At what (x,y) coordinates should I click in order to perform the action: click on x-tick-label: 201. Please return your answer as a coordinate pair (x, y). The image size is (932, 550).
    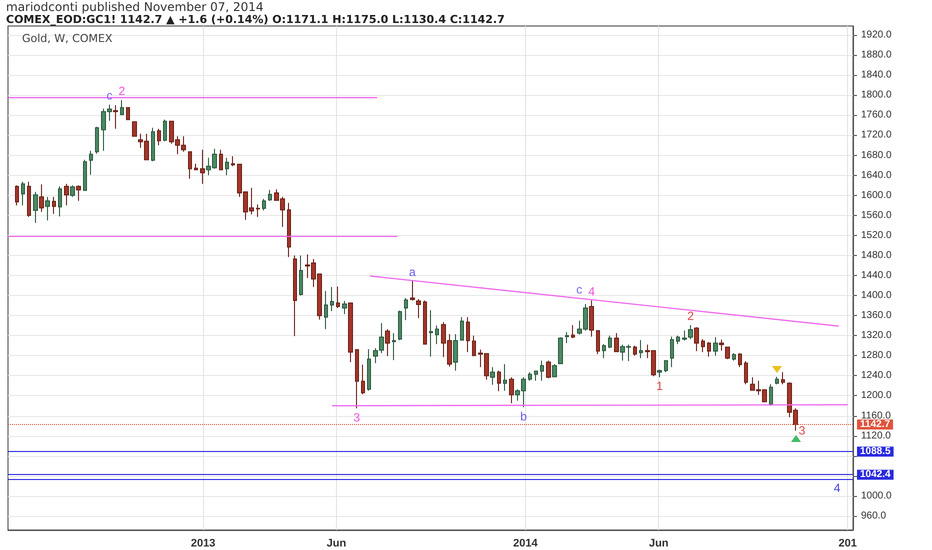
    Looking at the image, I should click on (847, 544).